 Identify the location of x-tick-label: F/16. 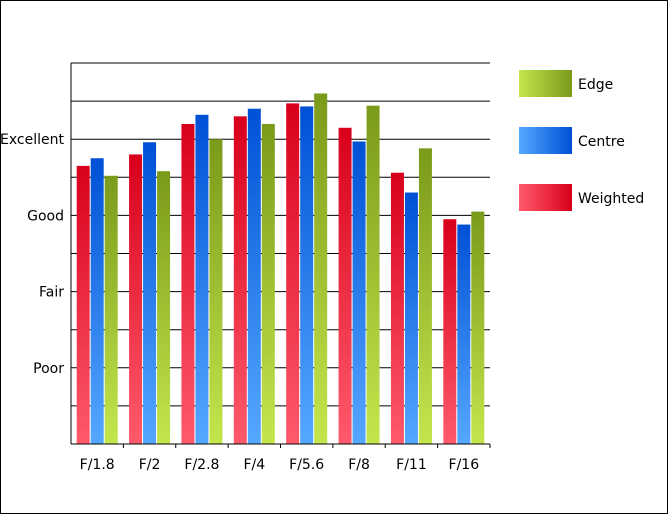
(464, 465).